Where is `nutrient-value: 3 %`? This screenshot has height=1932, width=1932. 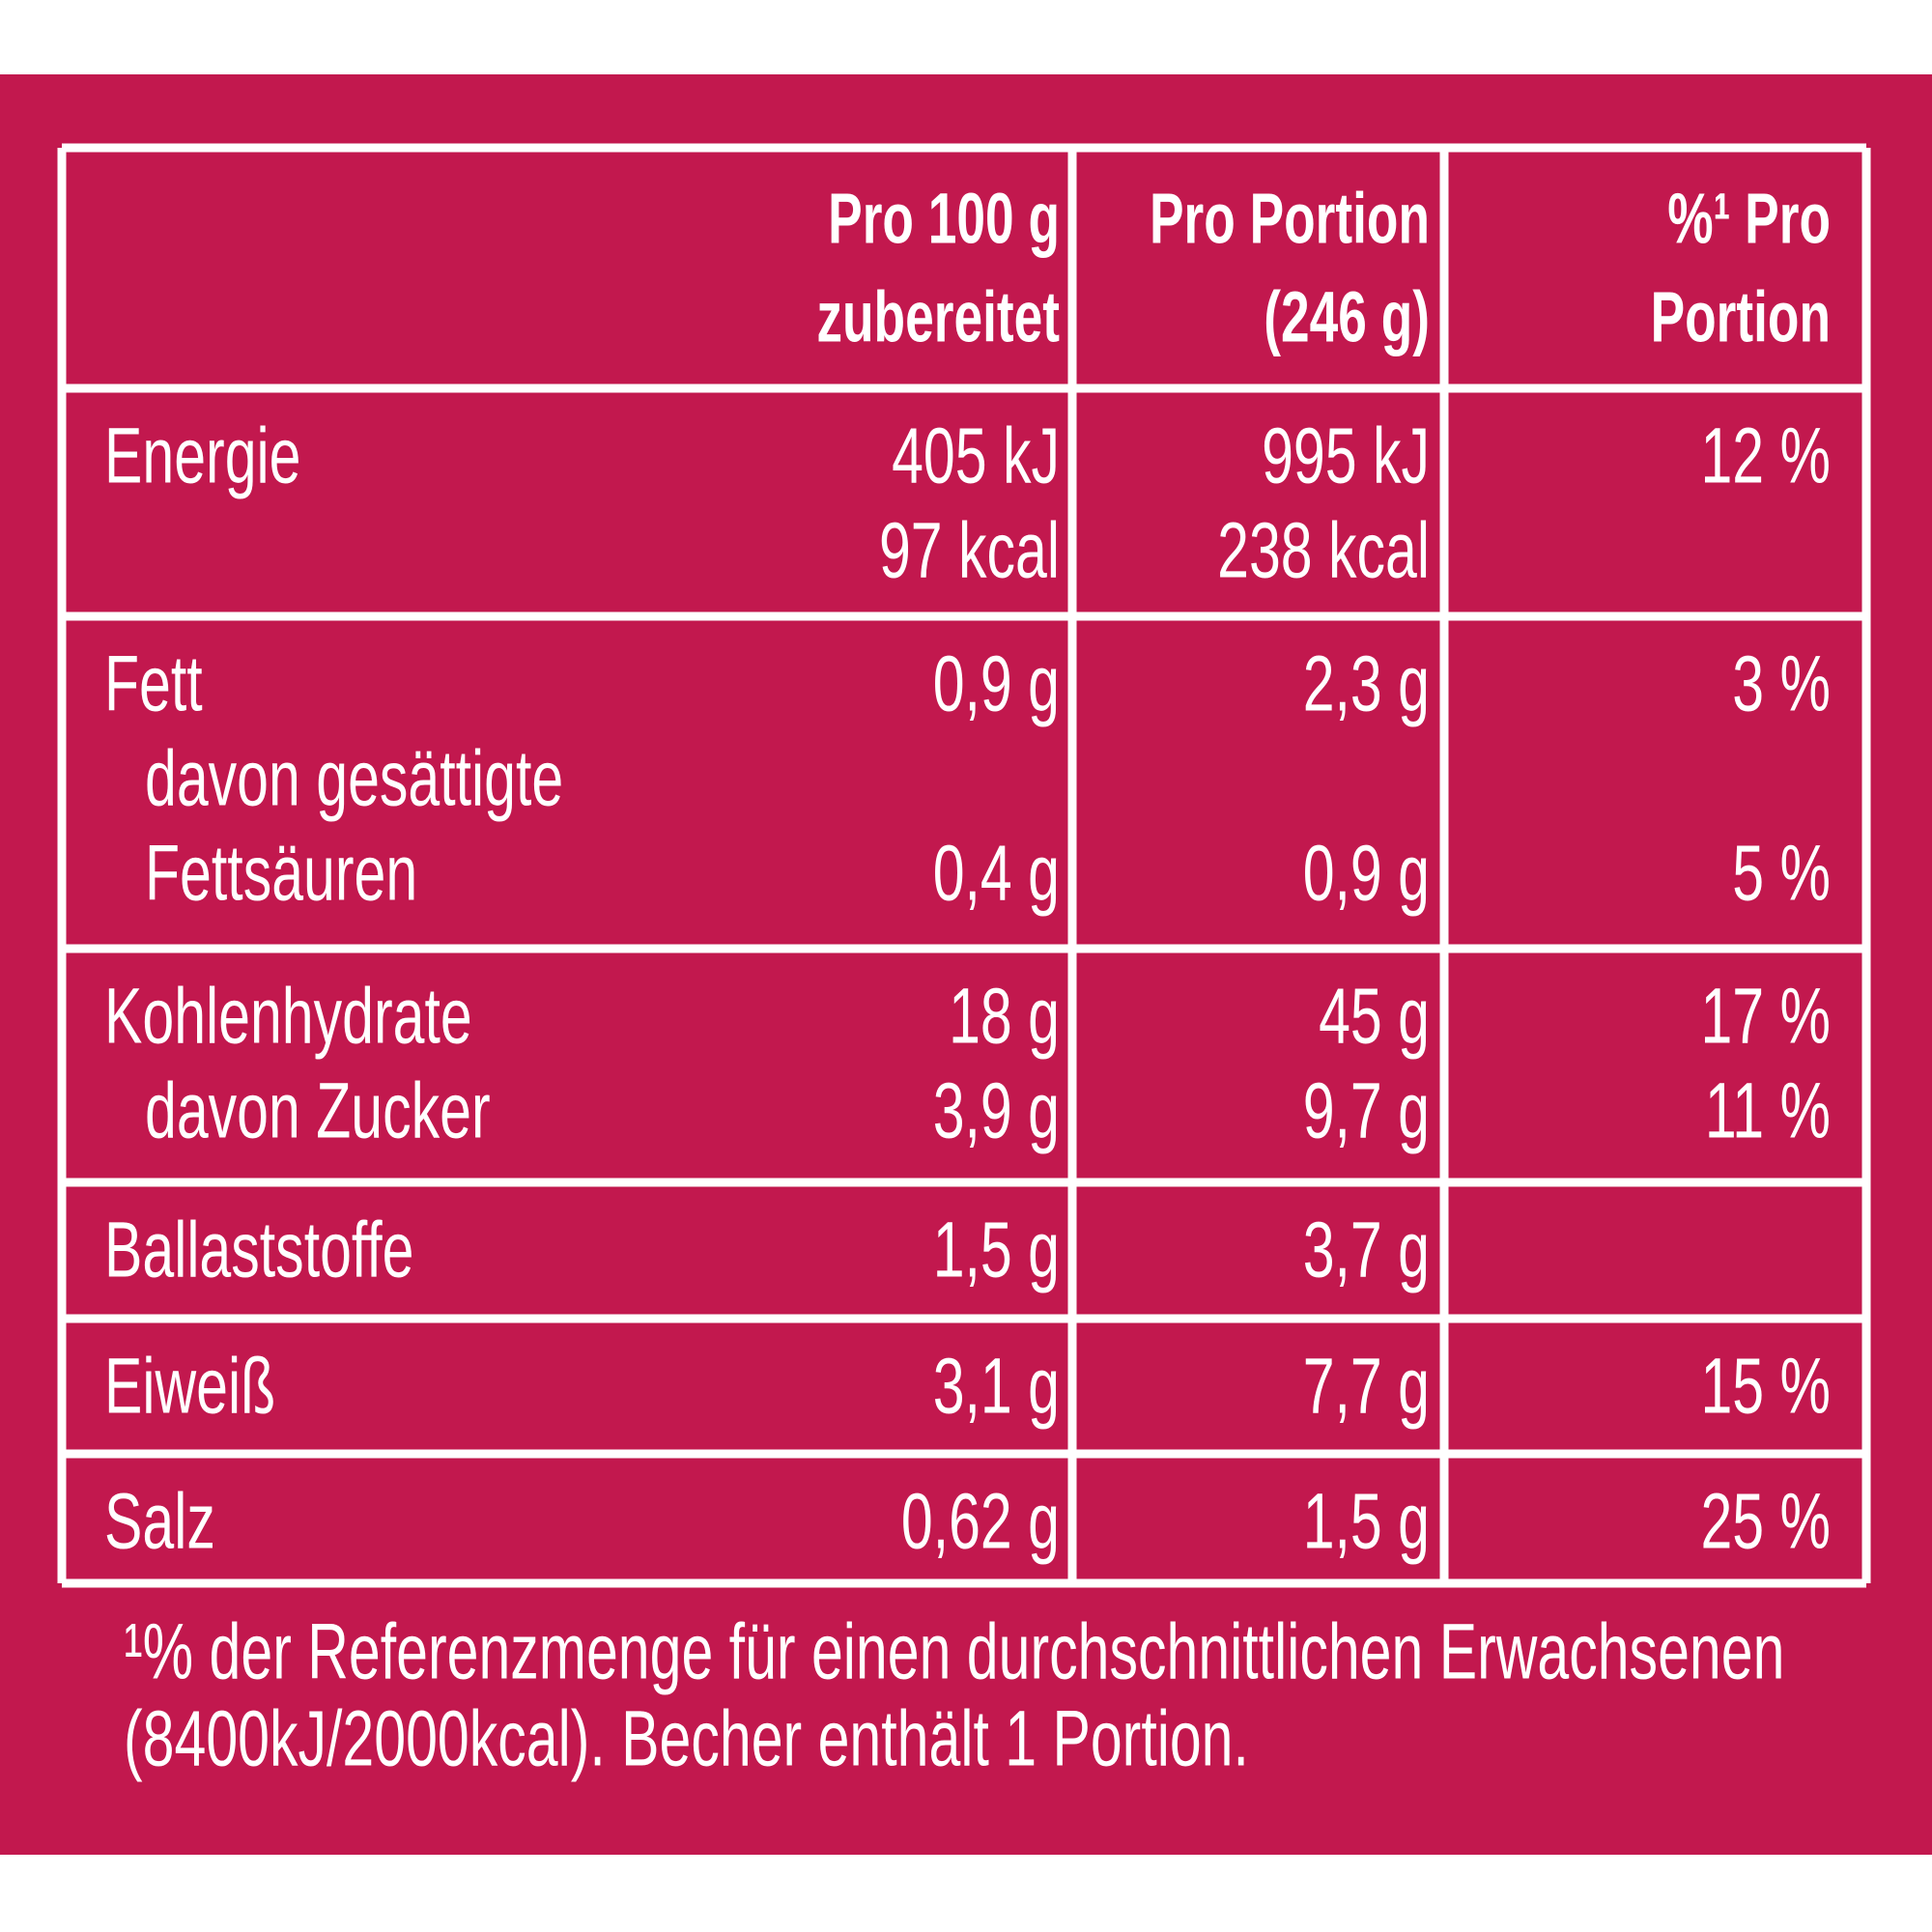
nutrient-value: 3 % is located at coordinates (1781, 683).